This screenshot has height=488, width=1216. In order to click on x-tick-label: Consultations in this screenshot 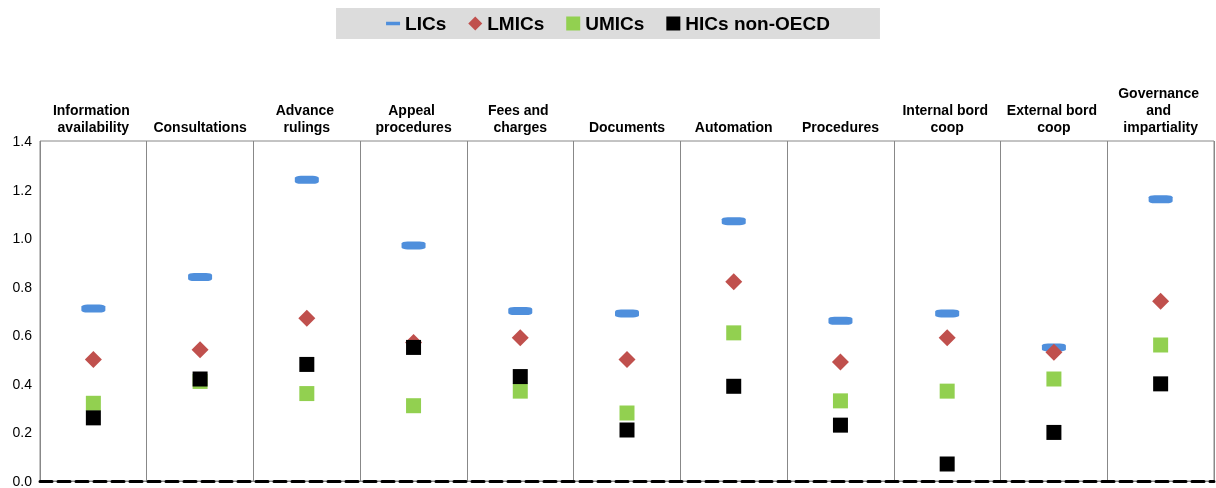, I will do `click(200, 126)`.